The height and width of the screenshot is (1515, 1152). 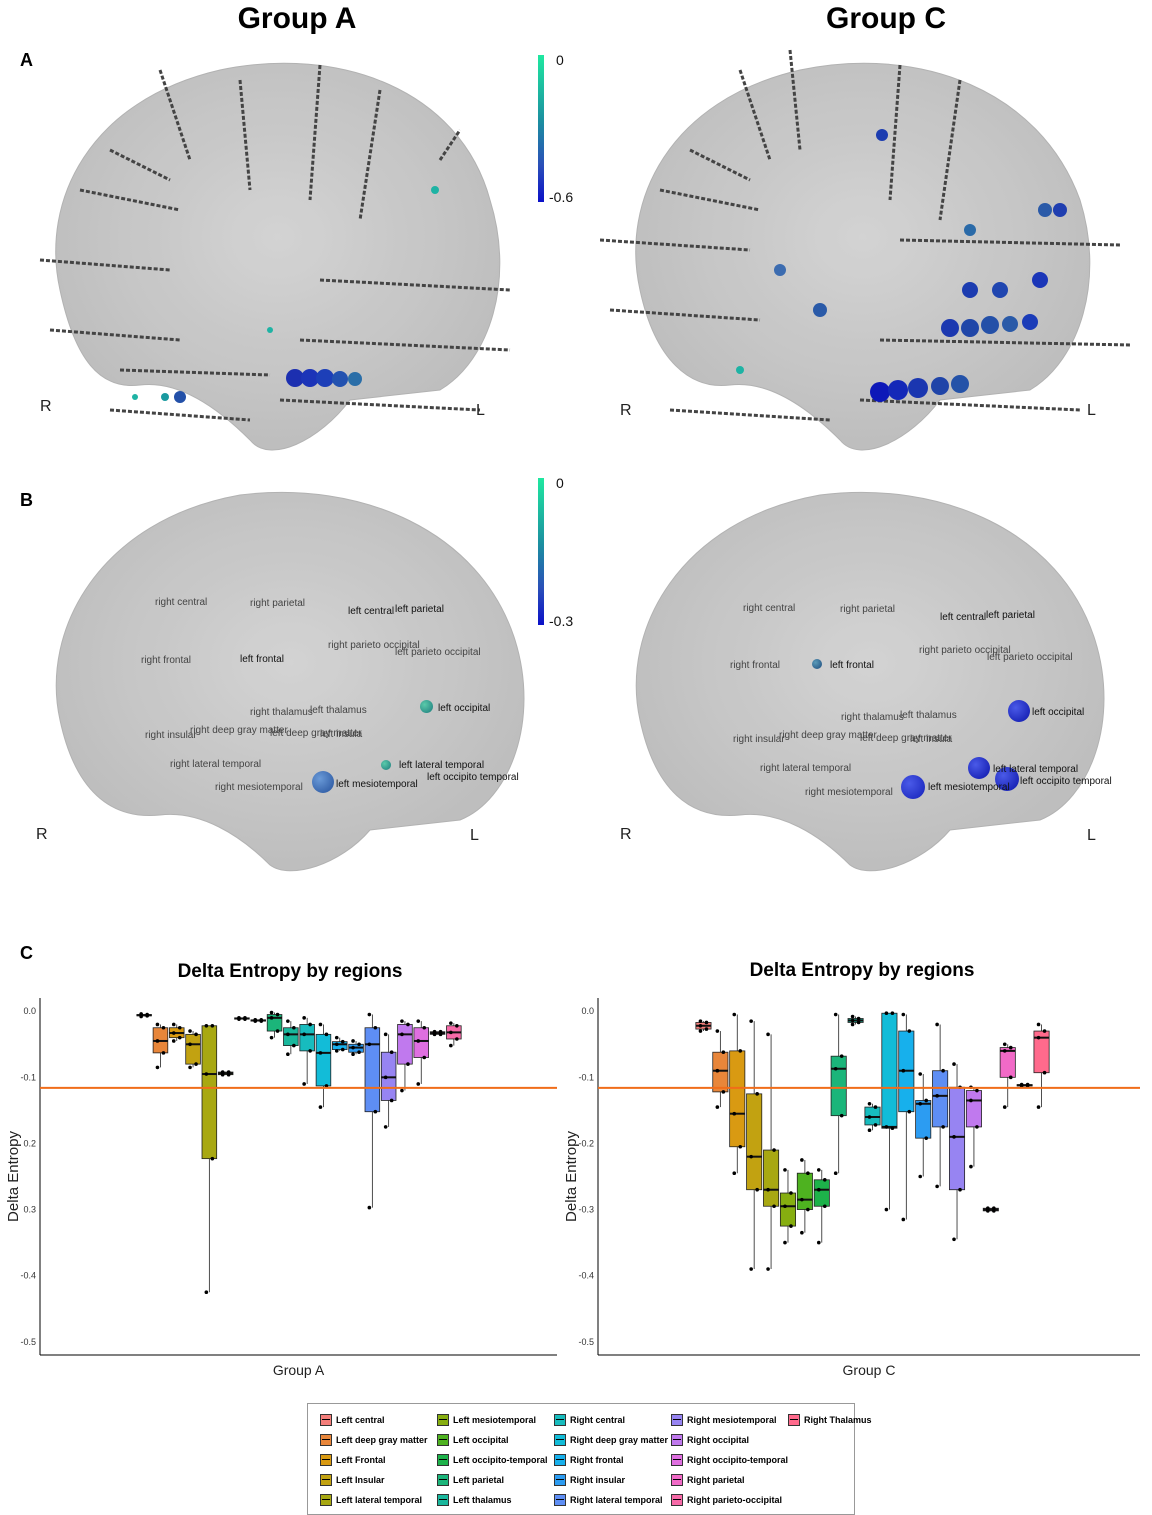 I want to click on legend-label: Right Thalamus, so click(x=838, y=1420).